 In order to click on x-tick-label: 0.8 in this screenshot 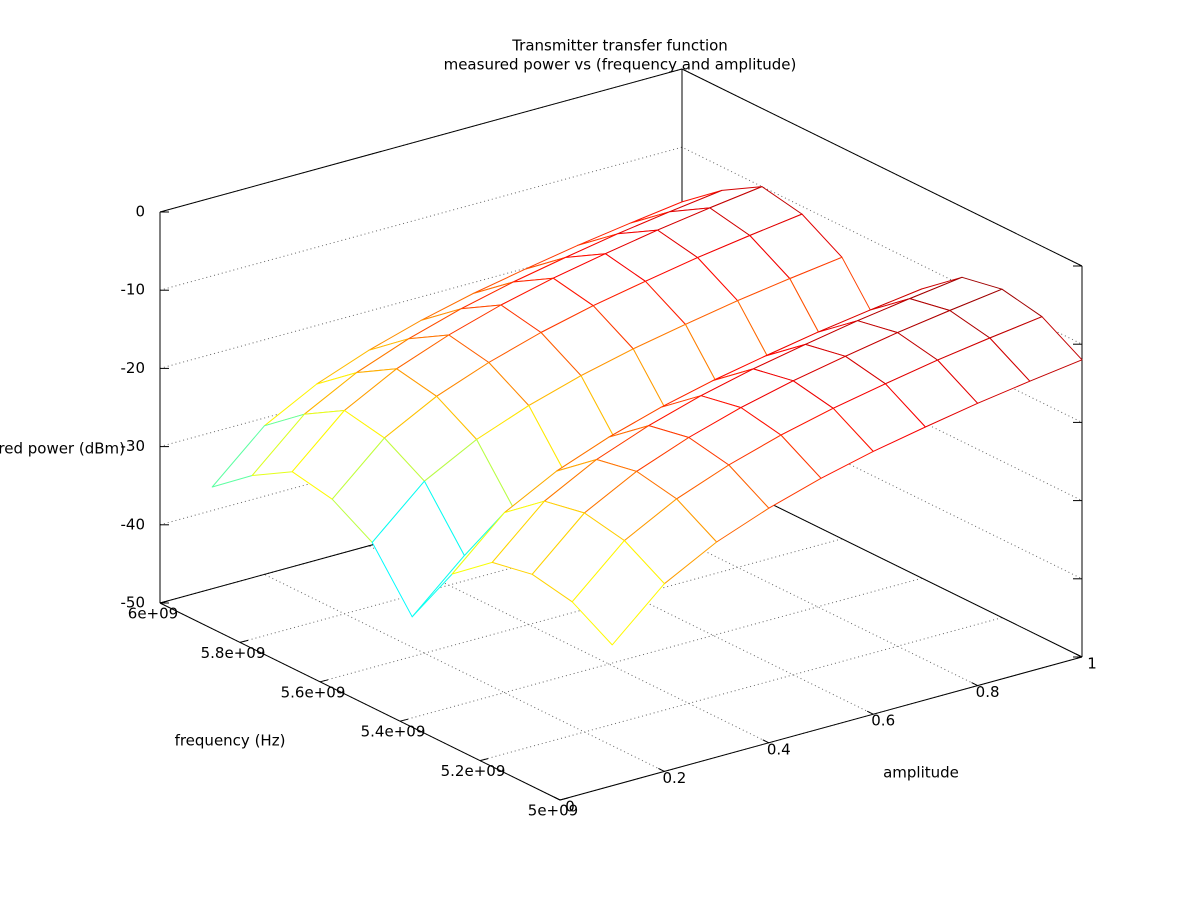, I will do `click(988, 692)`.